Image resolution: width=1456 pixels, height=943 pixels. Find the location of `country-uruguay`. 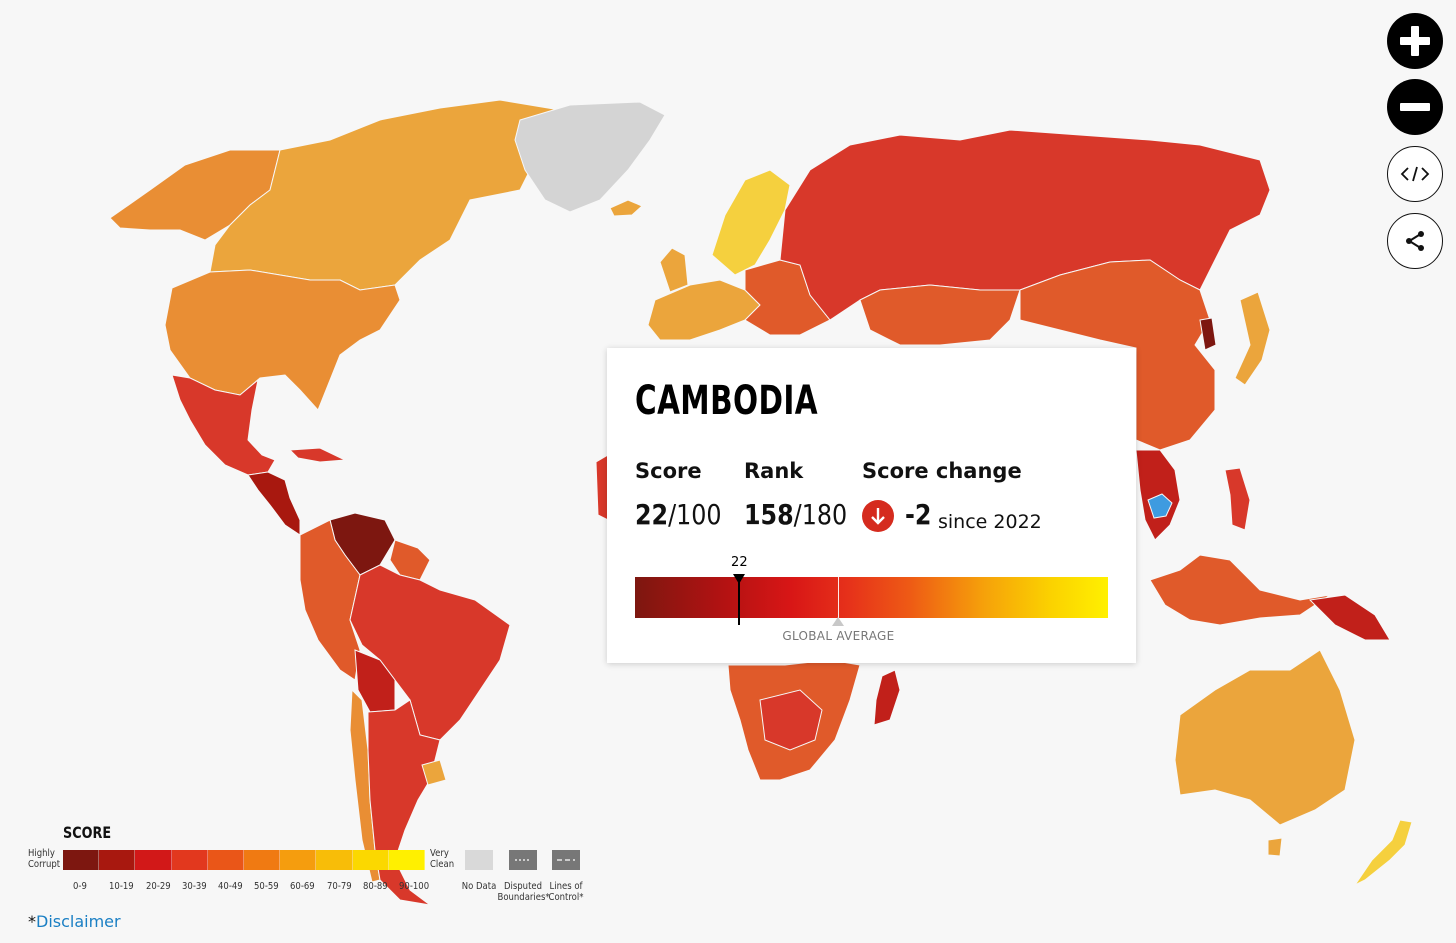

country-uruguay is located at coordinates (434, 772).